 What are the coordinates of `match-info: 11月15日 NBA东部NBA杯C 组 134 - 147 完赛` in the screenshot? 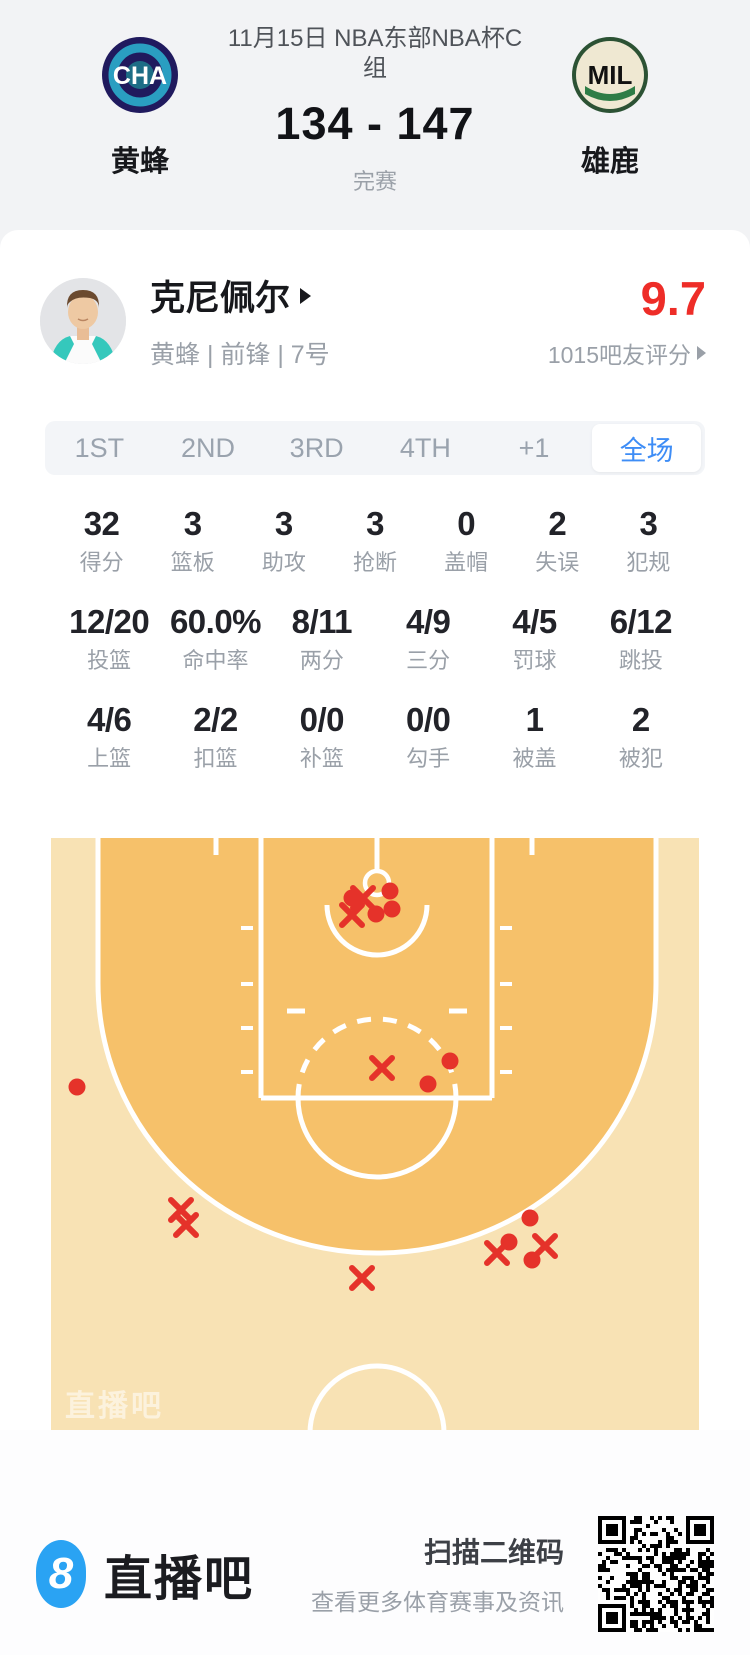 It's located at (375, 110).